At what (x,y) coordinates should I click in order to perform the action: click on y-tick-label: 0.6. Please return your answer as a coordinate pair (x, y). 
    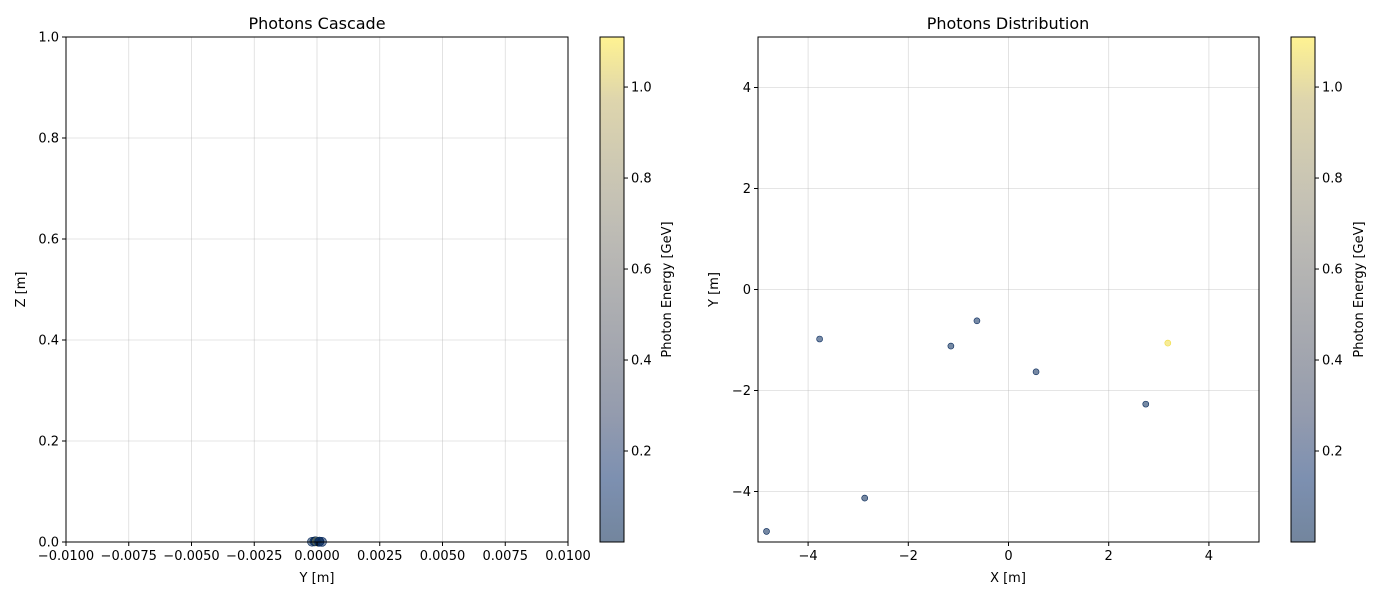
    Looking at the image, I should click on (48, 240).